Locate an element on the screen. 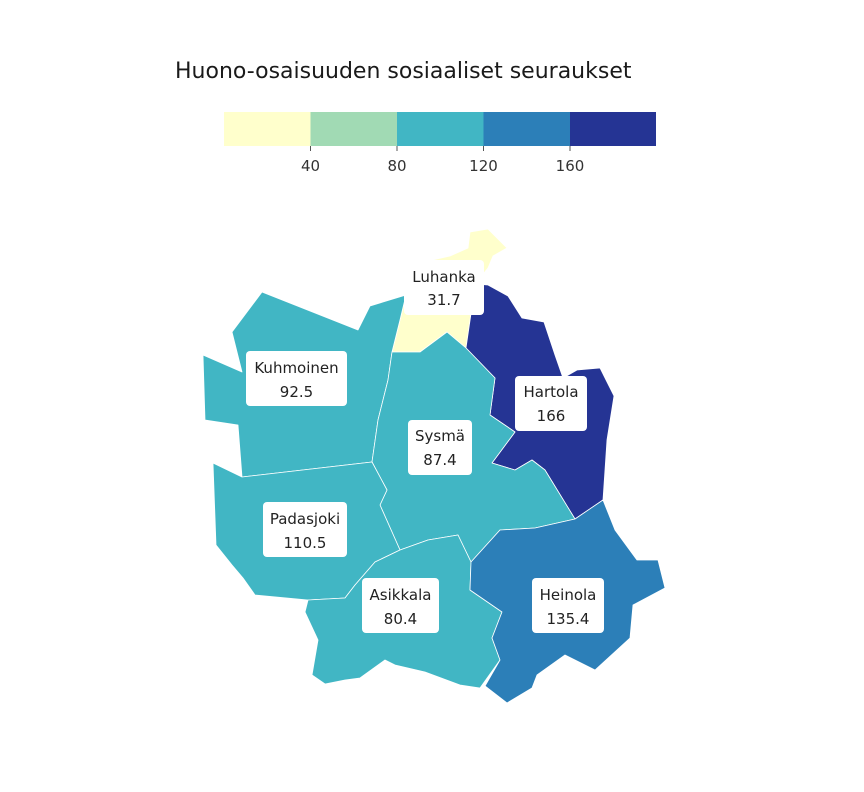  region-name: Heinola is located at coordinates (568, 595).